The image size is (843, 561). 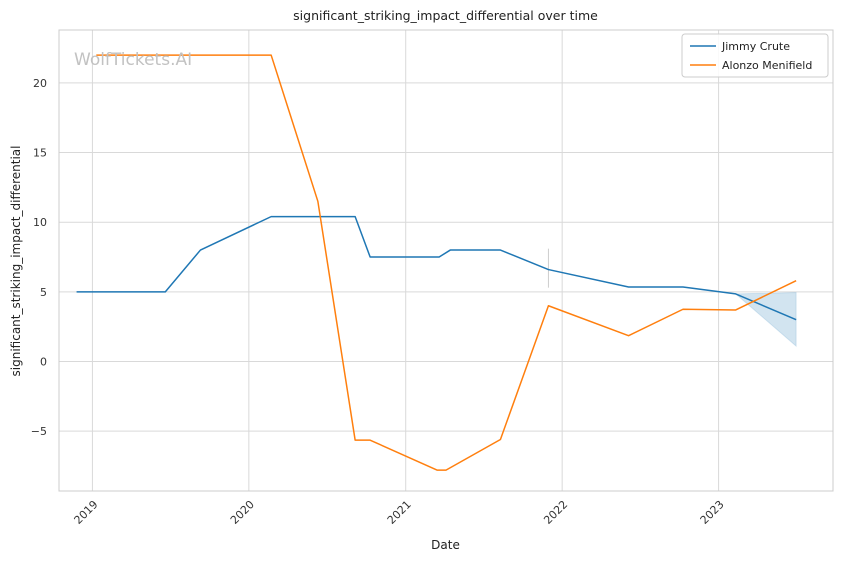 I want to click on y-tick-labels: −5 0 5 10 15 20, so click(x=39, y=257).